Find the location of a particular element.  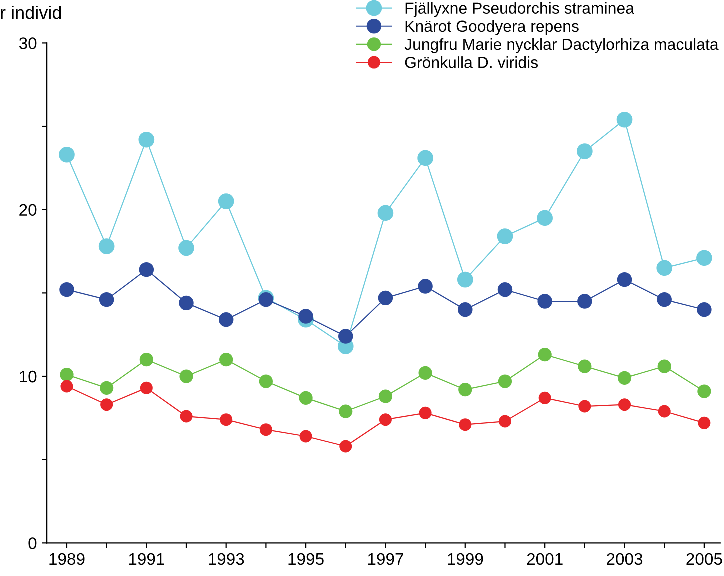

x-tick-label: 1997 is located at coordinates (386, 559).